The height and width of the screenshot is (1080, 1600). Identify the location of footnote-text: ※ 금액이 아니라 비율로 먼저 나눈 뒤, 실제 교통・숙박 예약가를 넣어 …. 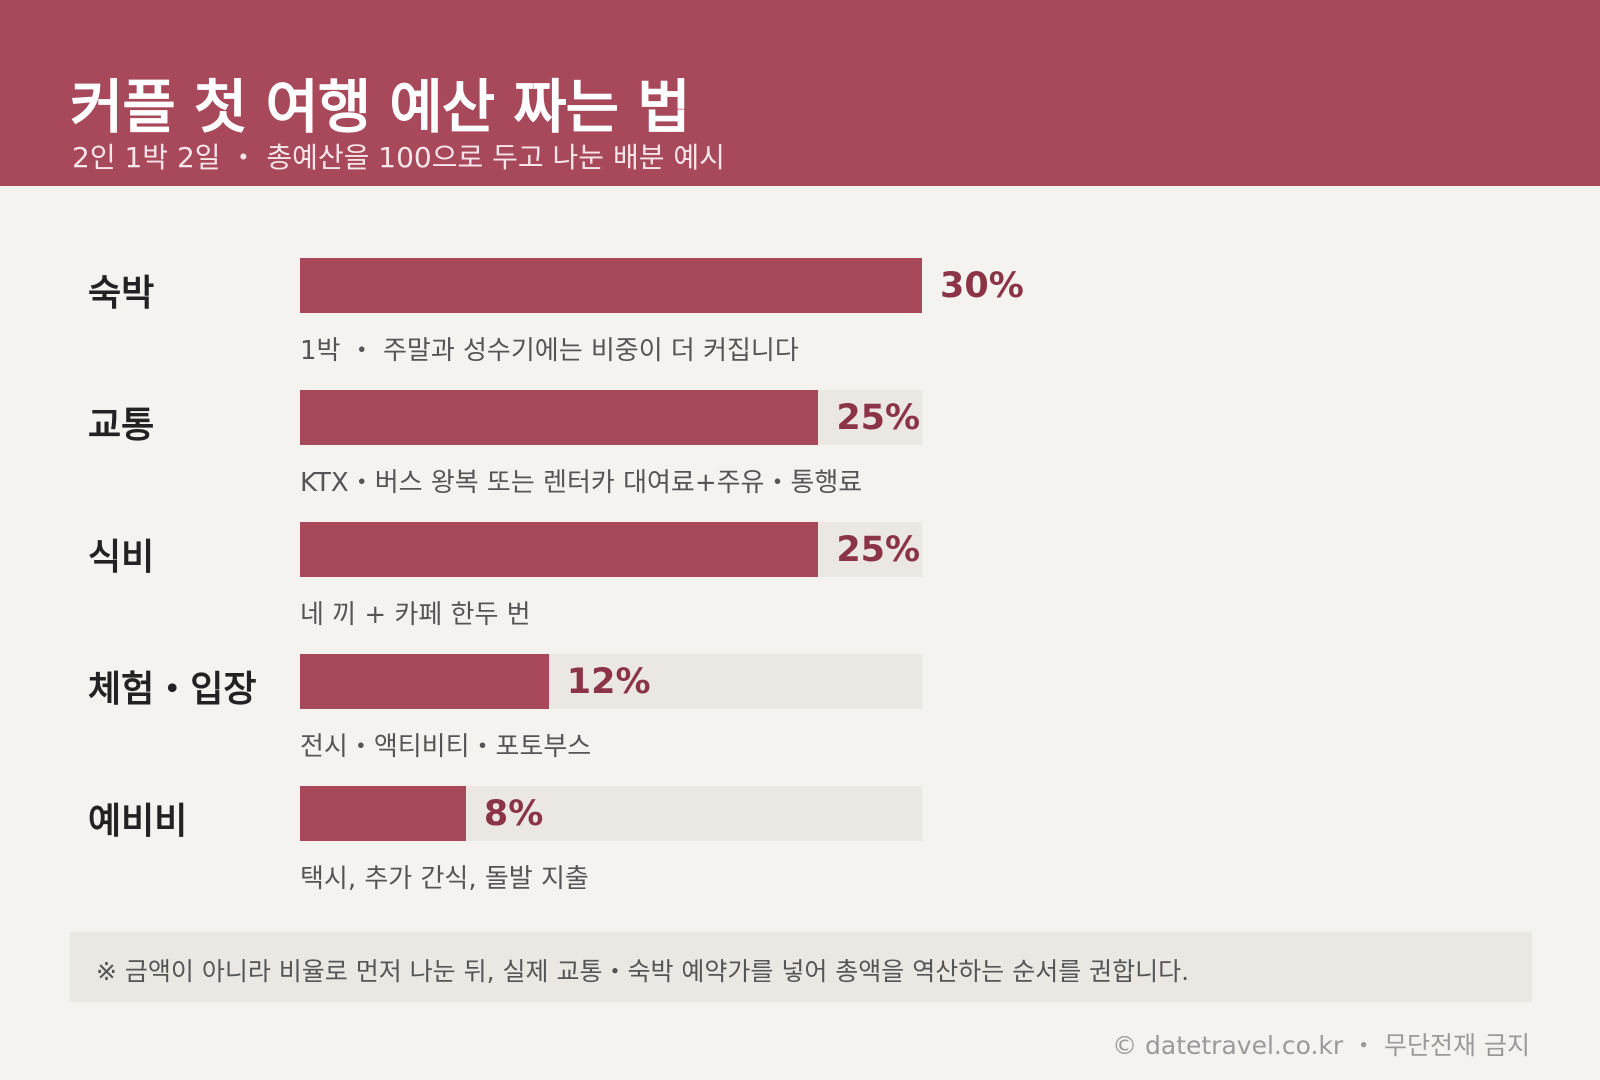
(643, 971).